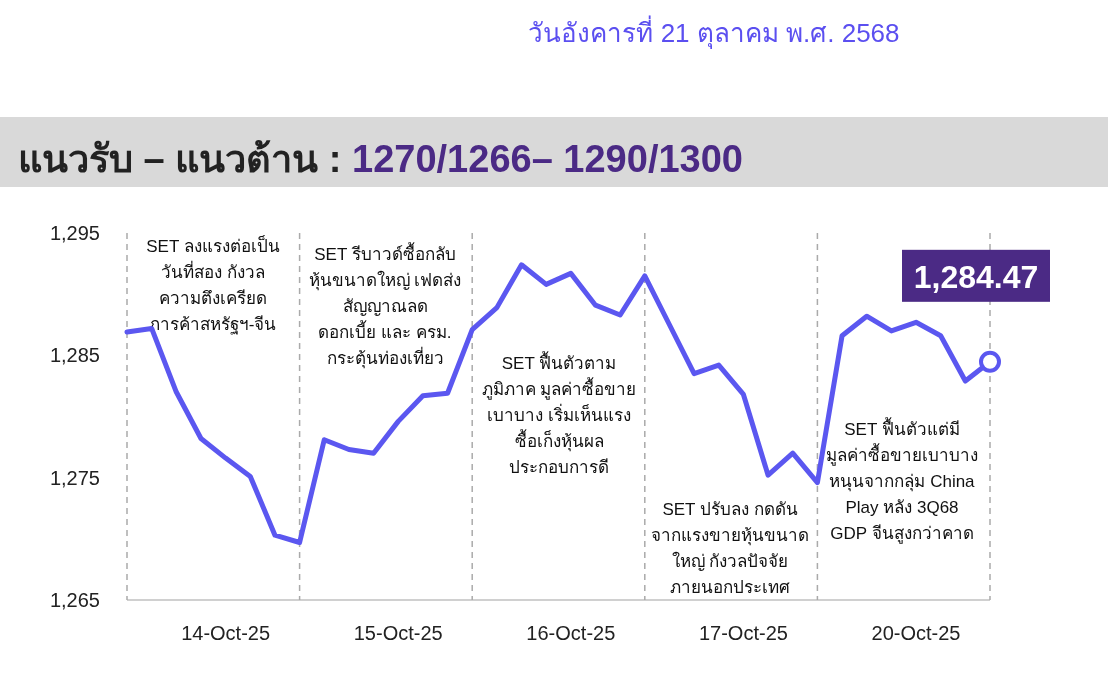  What do you see at coordinates (74, 477) in the screenshot?
I see `y-tick-label: 1,275` at bounding box center [74, 477].